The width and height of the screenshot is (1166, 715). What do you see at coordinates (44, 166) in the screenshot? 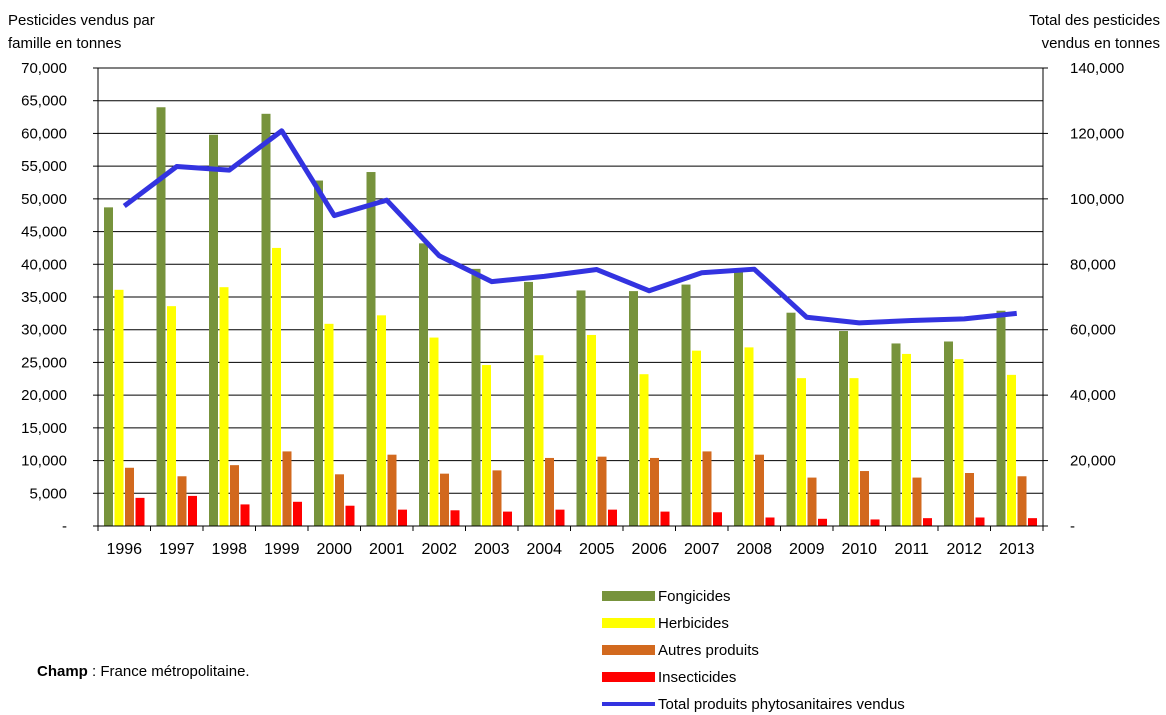
I see `left-tick-label: 55,000` at bounding box center [44, 166].